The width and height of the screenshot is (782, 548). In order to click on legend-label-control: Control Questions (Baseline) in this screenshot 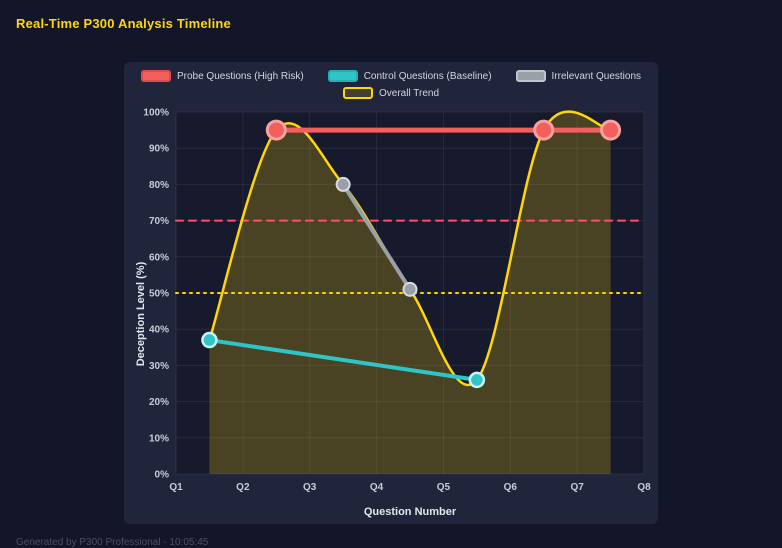, I will do `click(427, 76)`.